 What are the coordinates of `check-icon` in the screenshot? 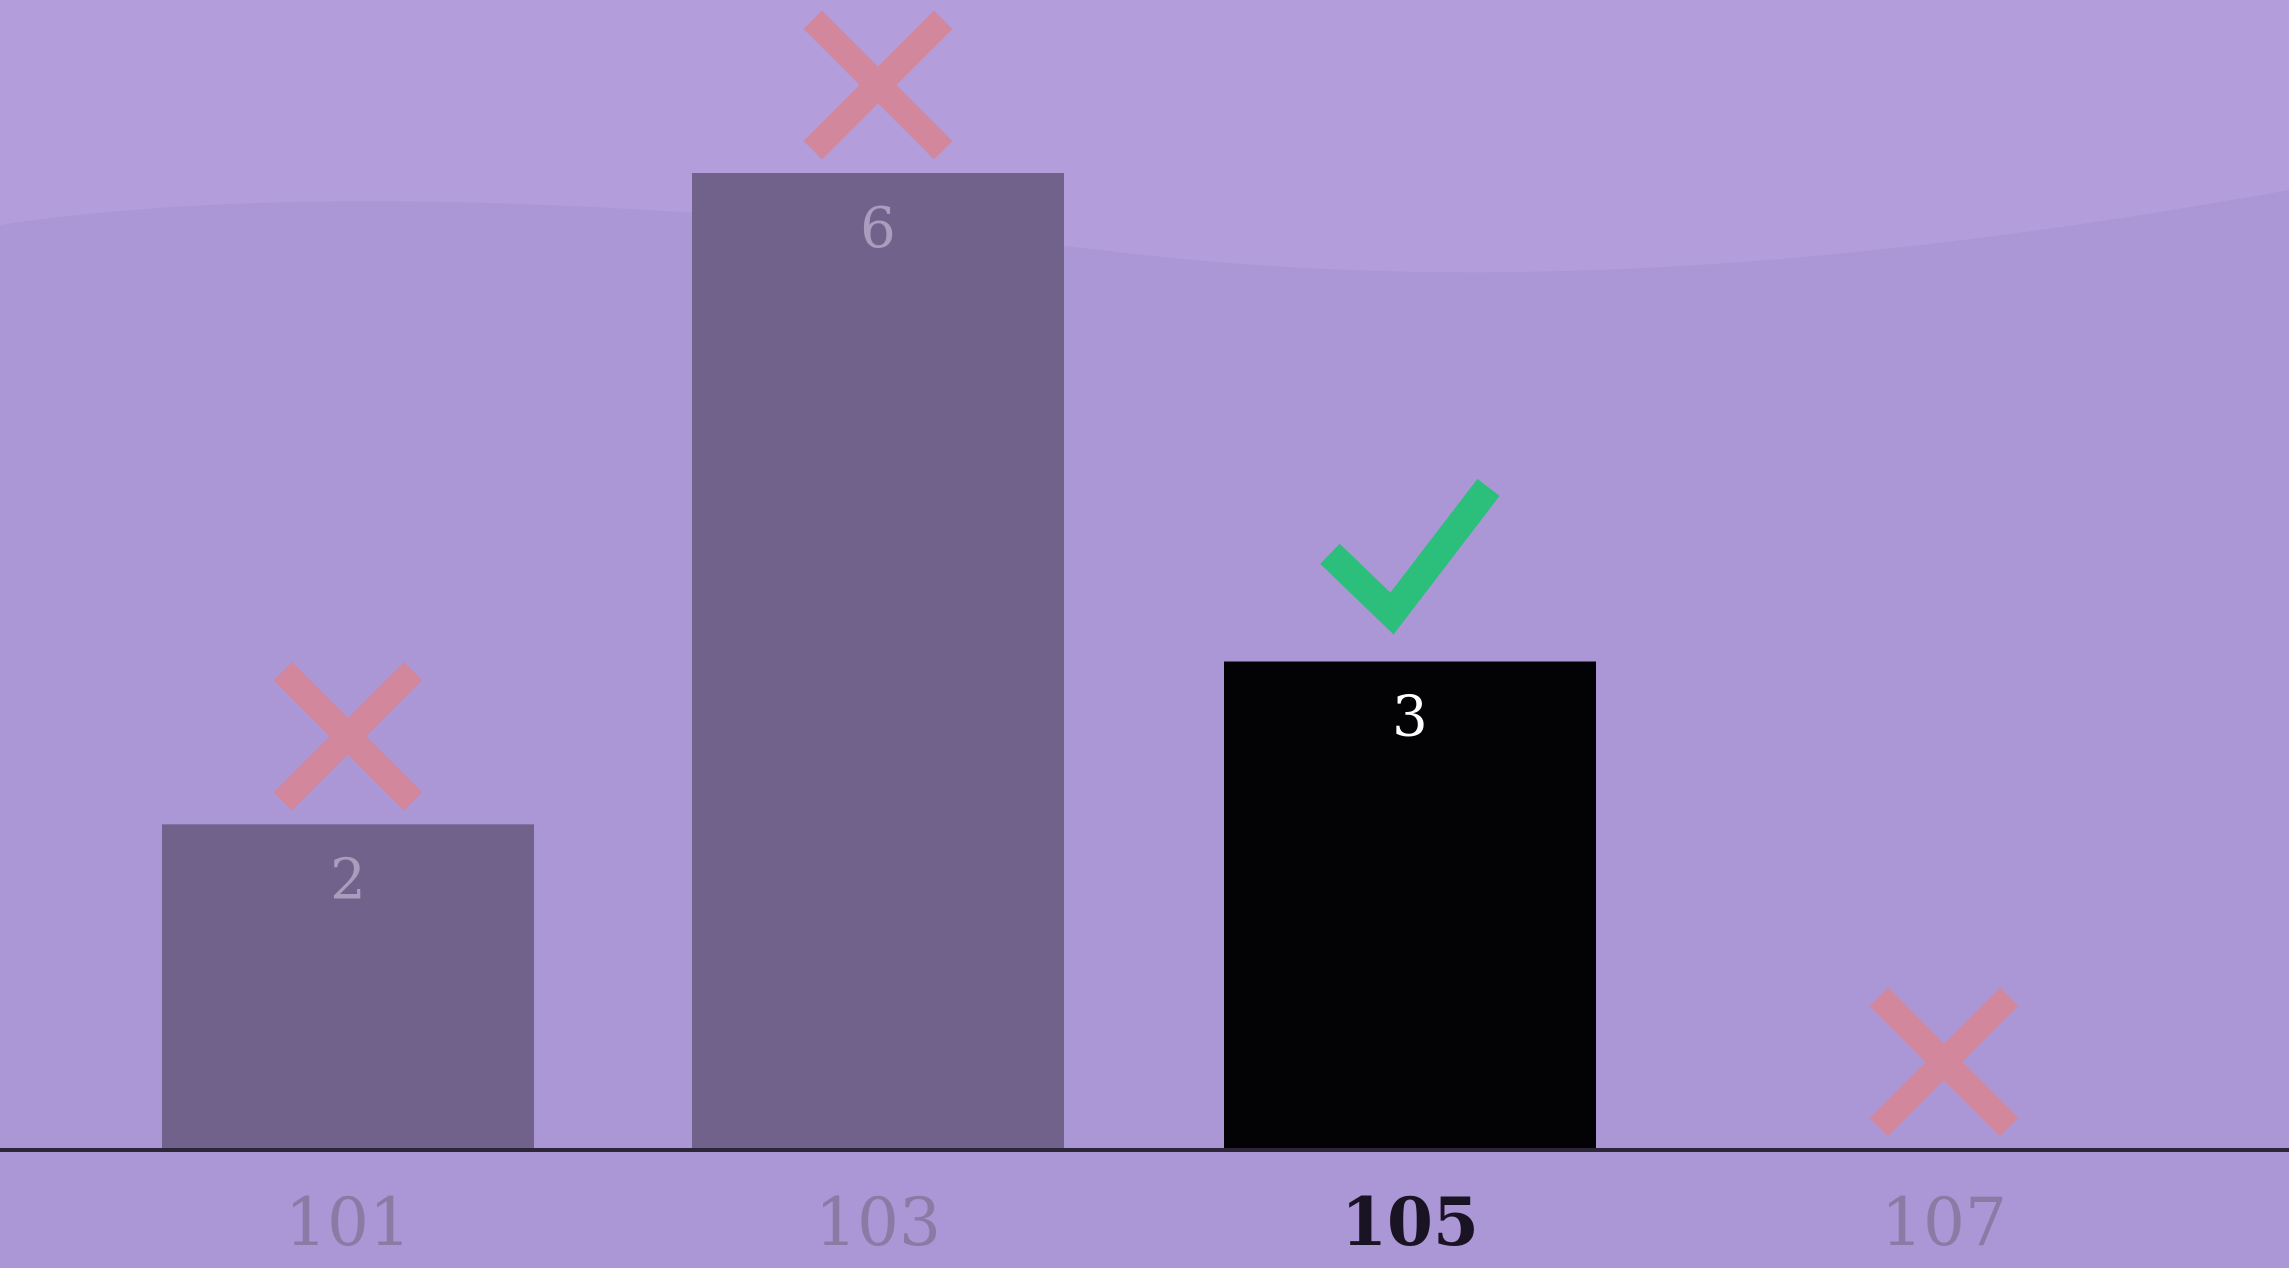 It's located at (1410, 556).